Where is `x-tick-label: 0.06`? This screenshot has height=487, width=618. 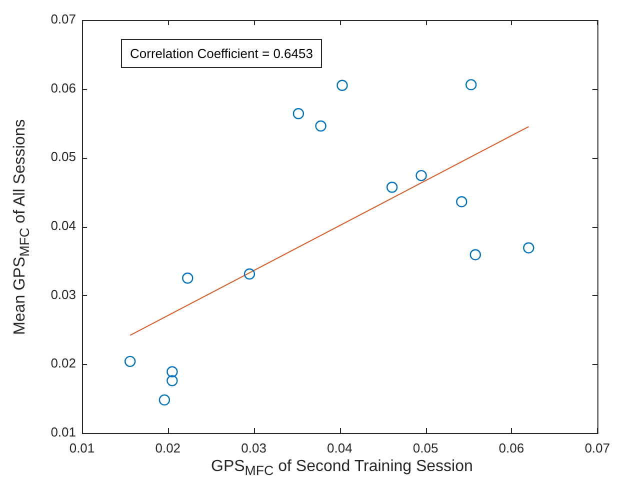 x-tick-label: 0.06 is located at coordinates (511, 448).